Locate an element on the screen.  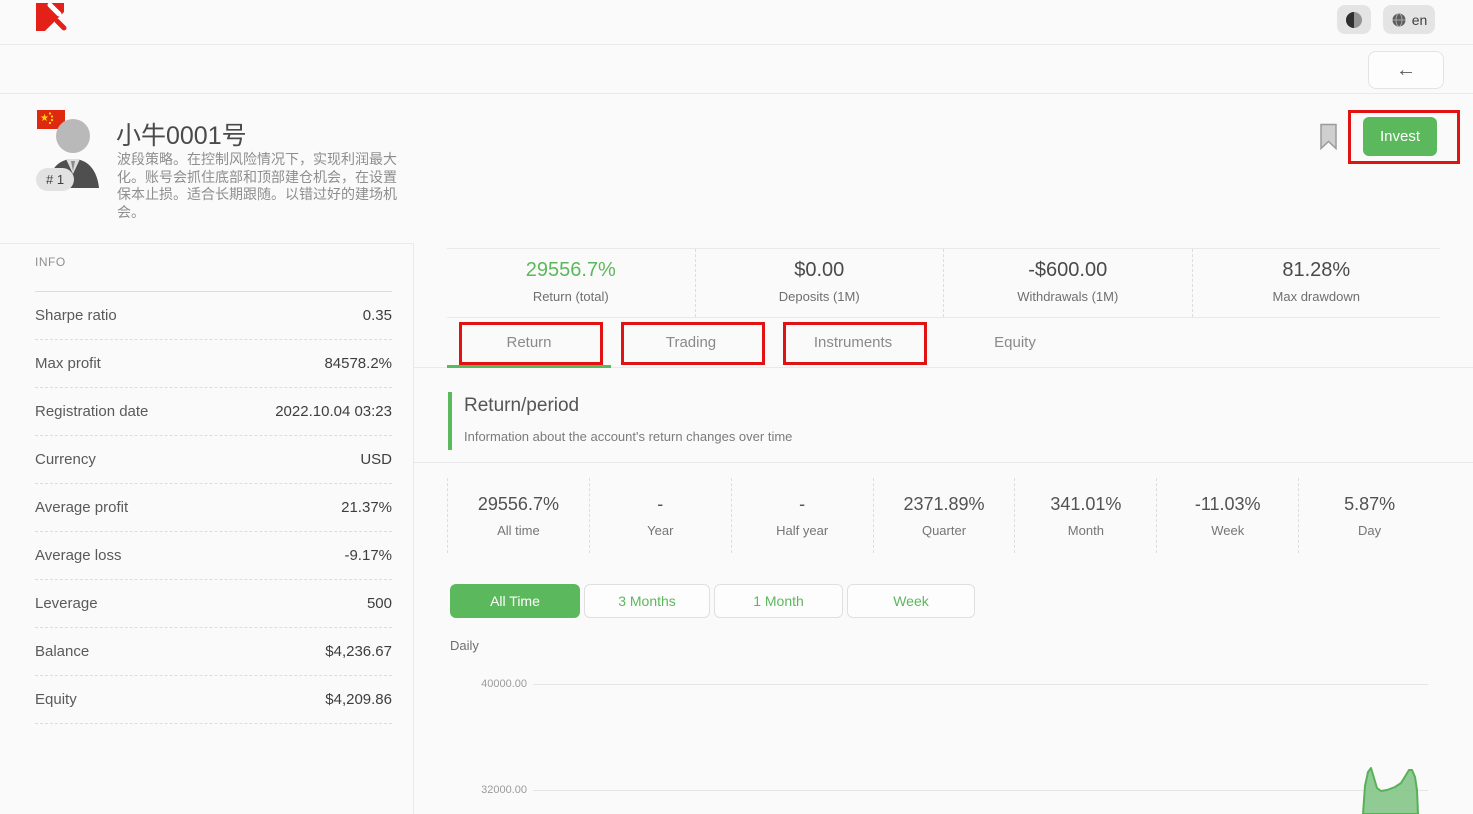
globe-icon is located at coordinates (1399, 19).